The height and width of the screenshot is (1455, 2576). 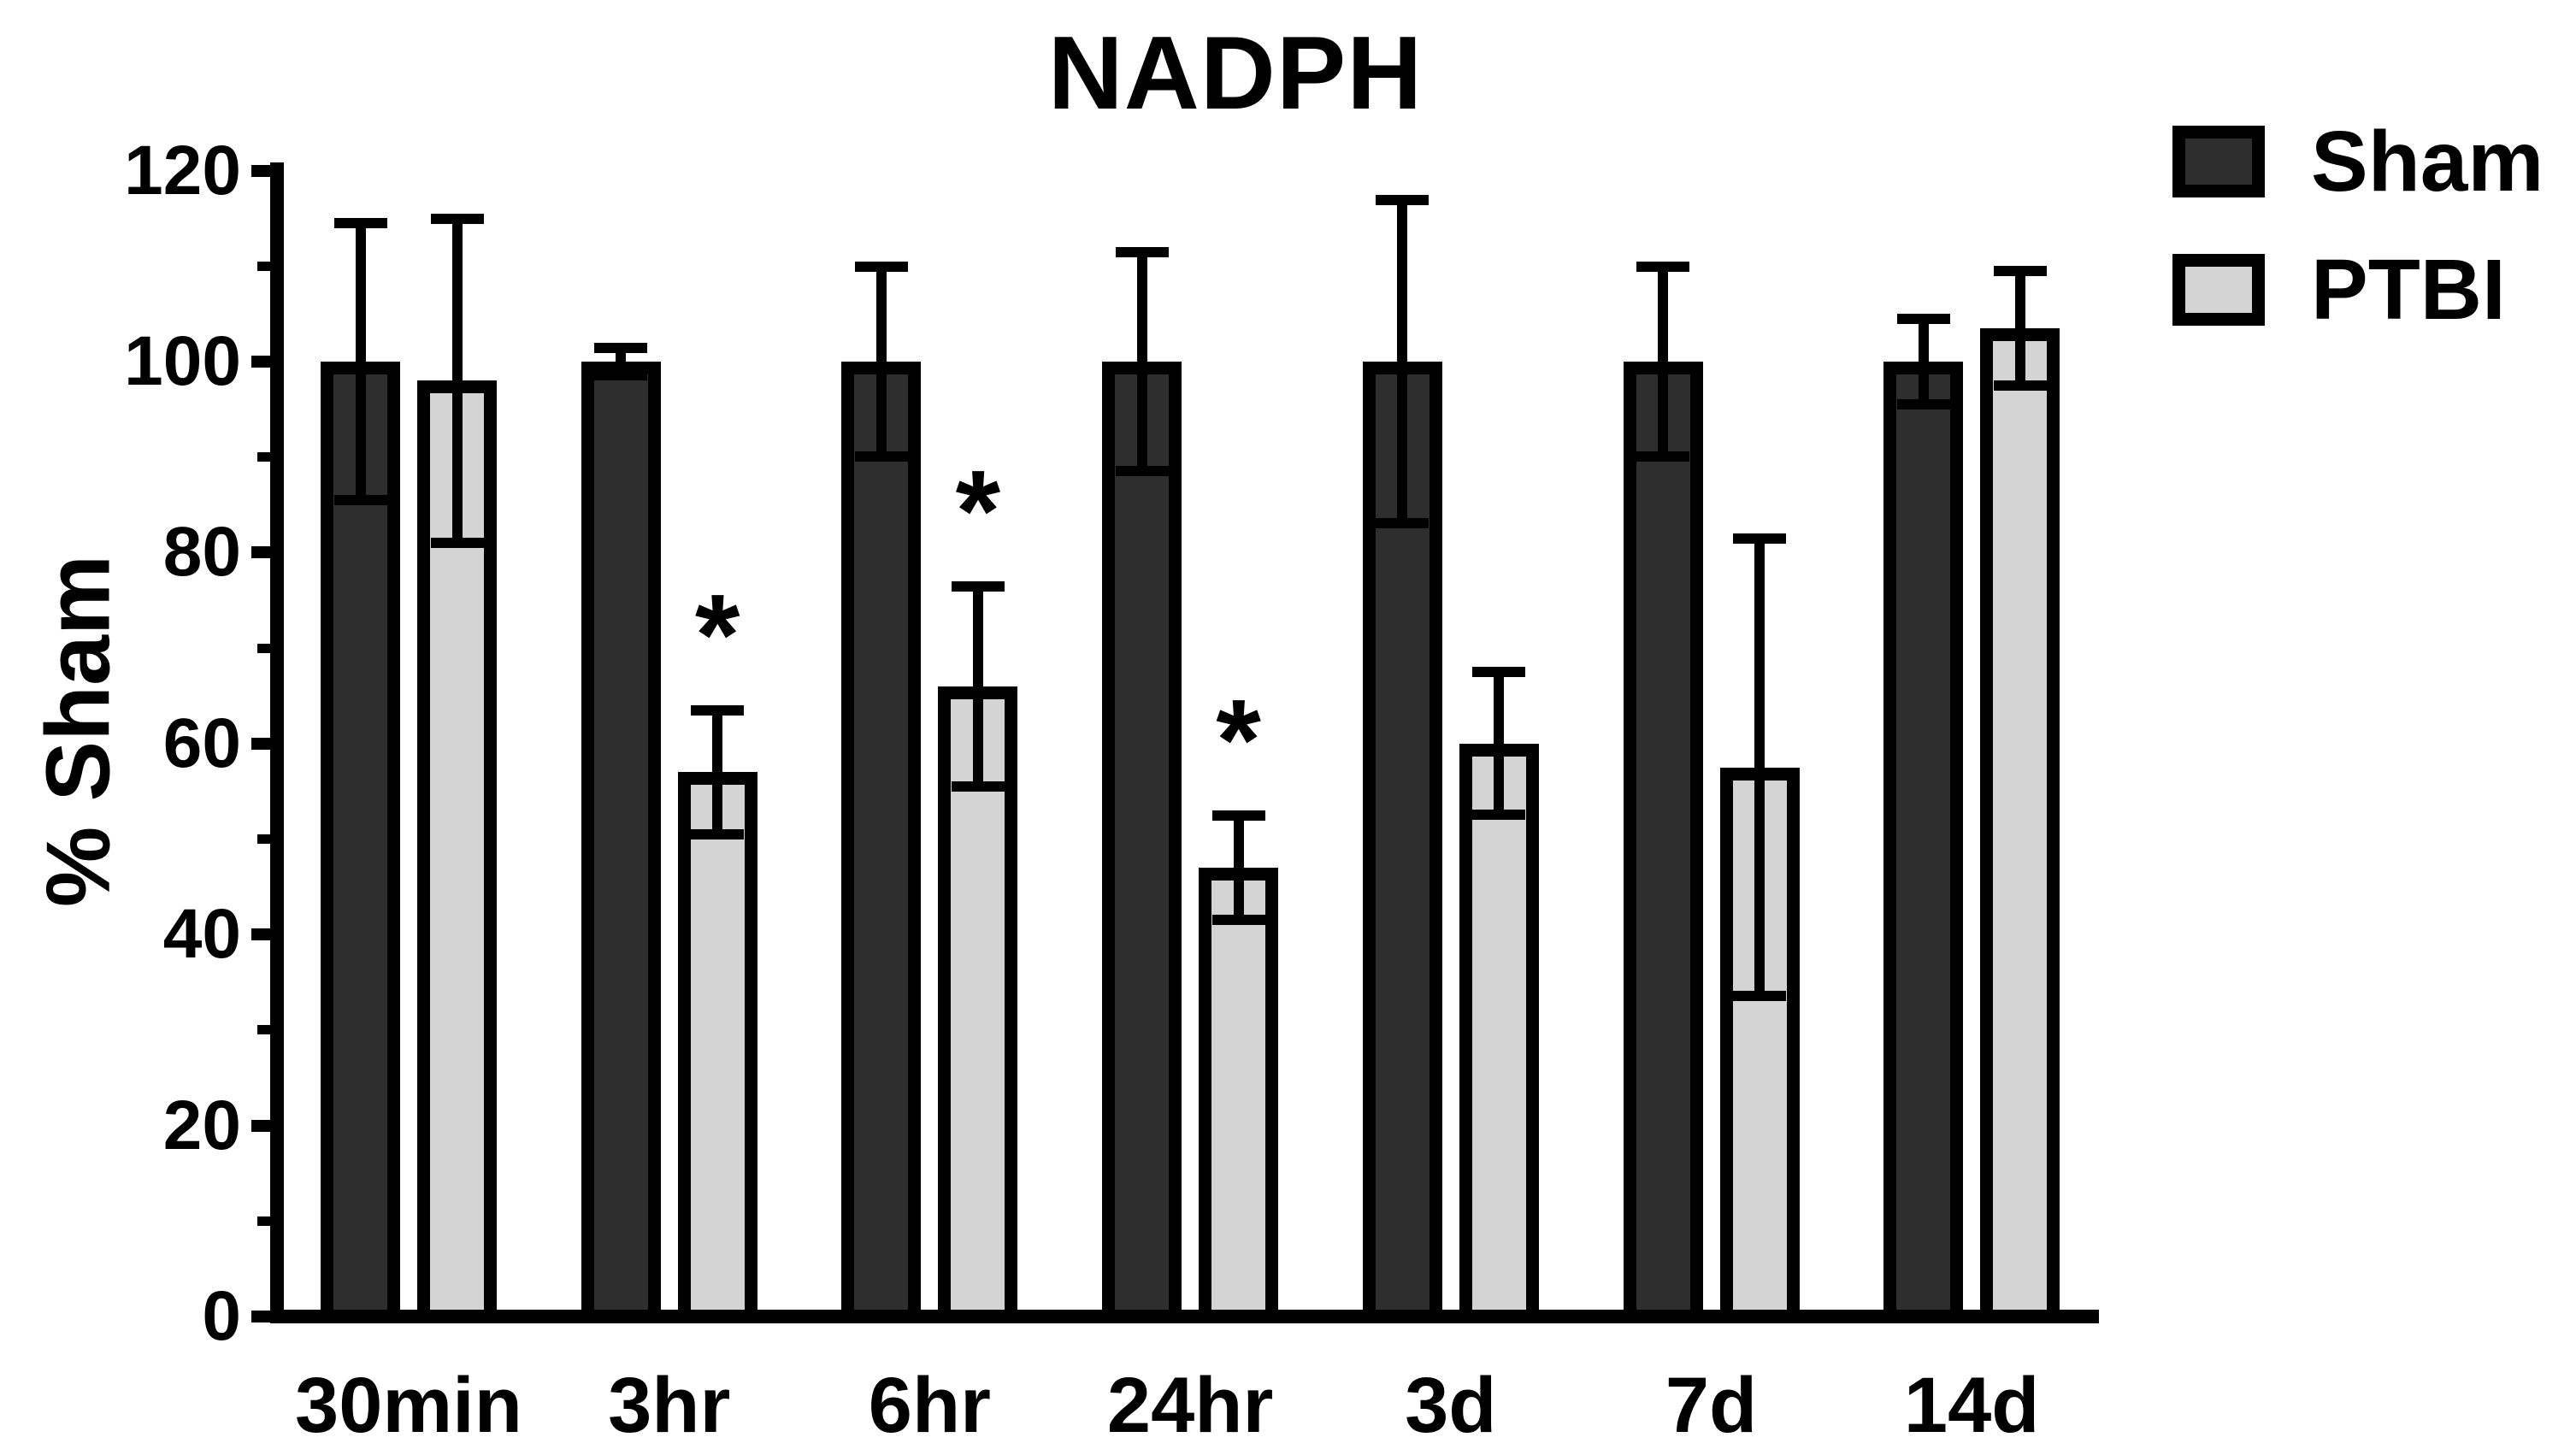 What do you see at coordinates (1235, 73) in the screenshot?
I see `chart-title: NADPH` at bounding box center [1235, 73].